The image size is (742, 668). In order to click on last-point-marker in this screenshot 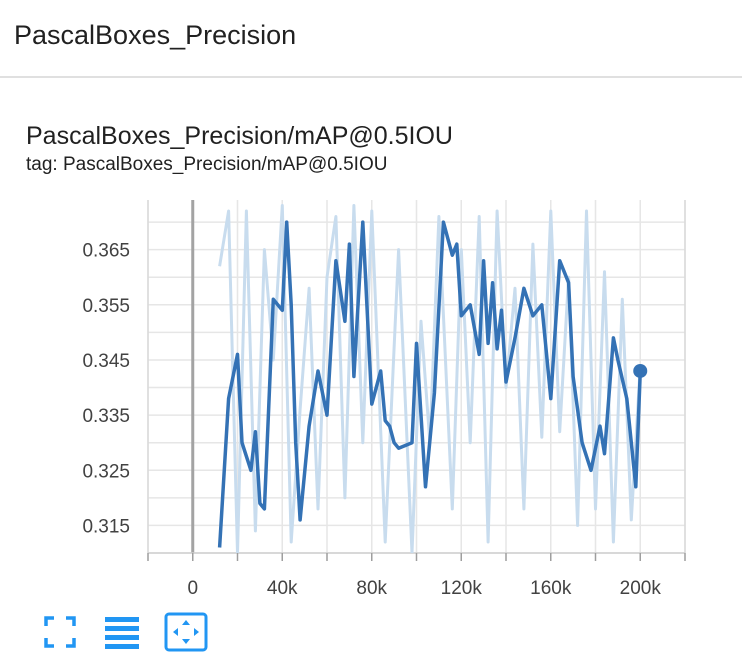, I will do `click(640, 370)`.